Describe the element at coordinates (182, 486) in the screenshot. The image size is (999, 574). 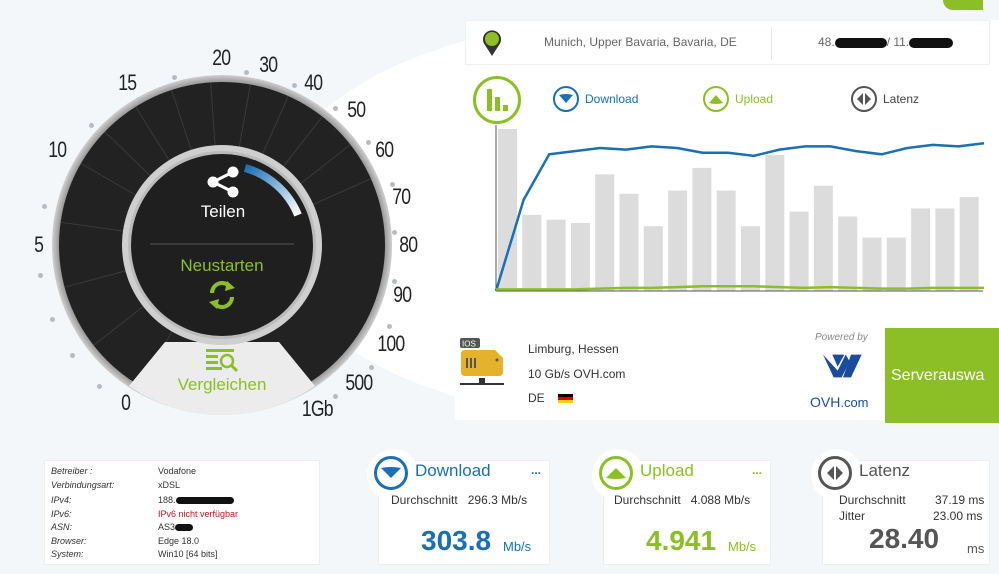
I see `info-row: Verbindungsart: xDSL` at that location.